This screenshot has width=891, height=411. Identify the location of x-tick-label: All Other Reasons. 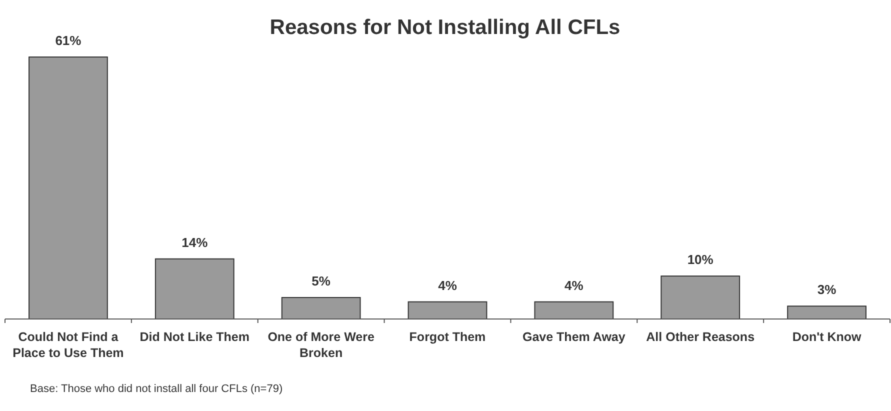
(700, 337).